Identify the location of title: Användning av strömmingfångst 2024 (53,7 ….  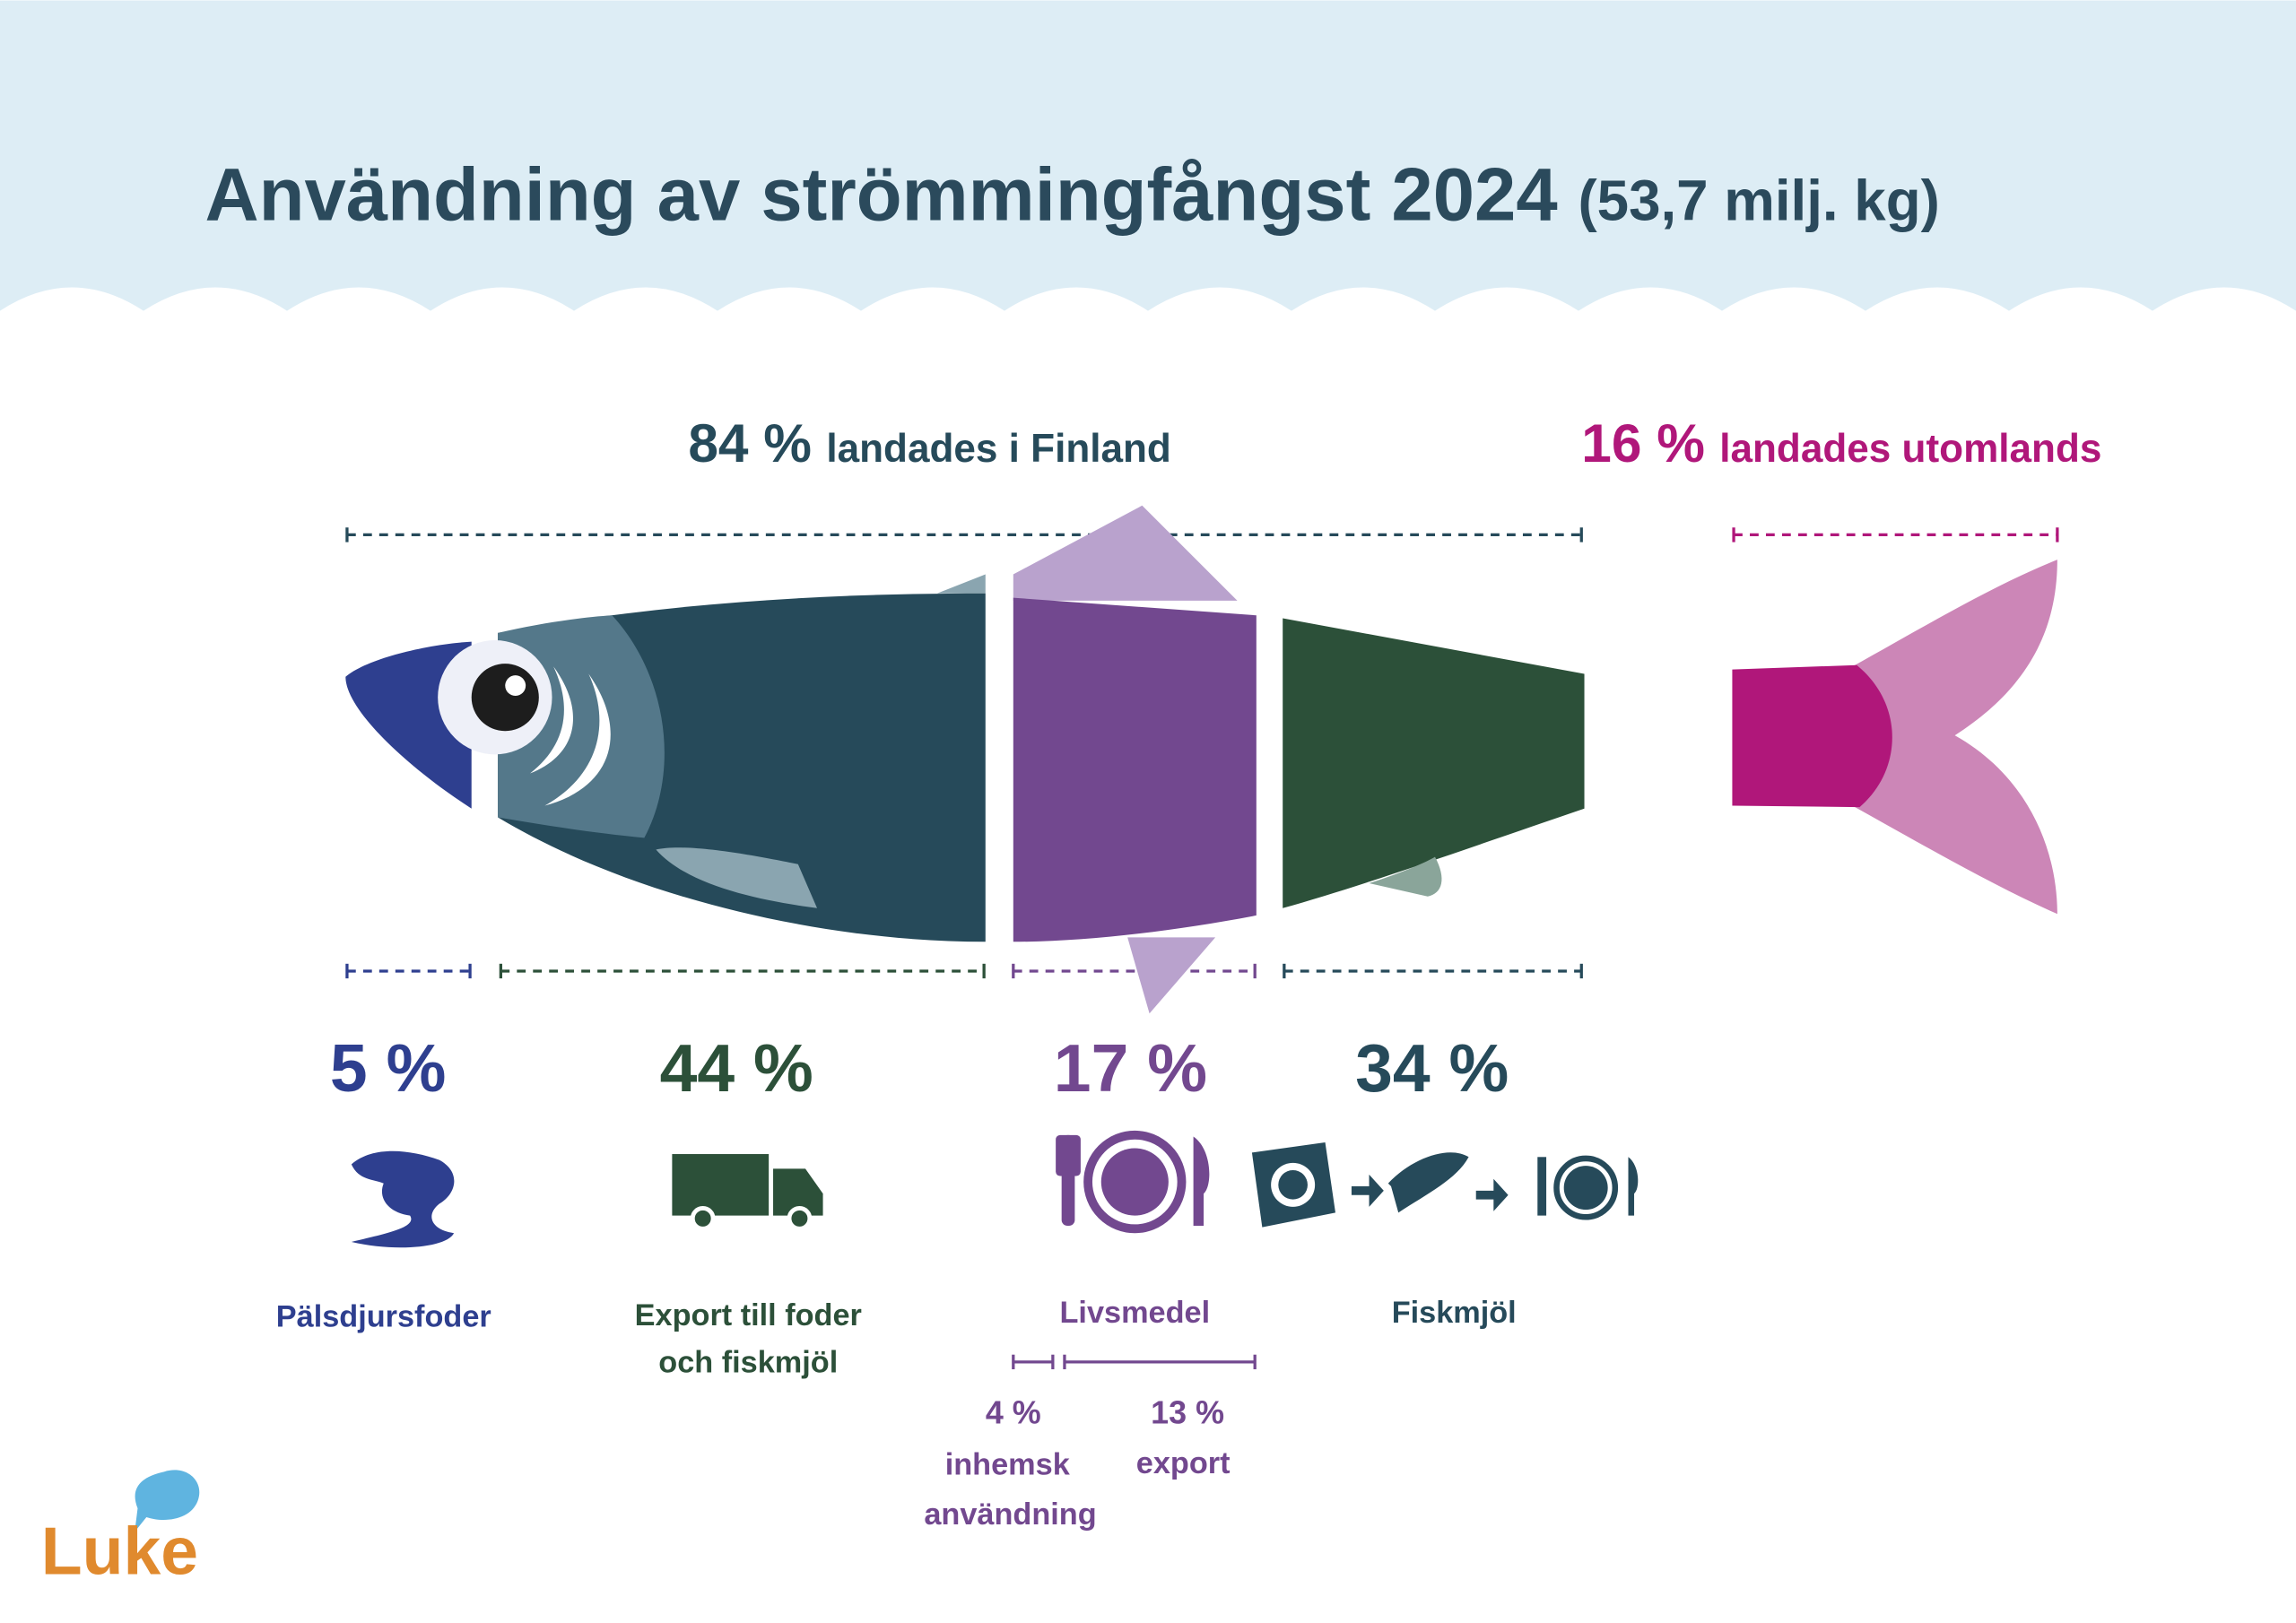
(1072, 194).